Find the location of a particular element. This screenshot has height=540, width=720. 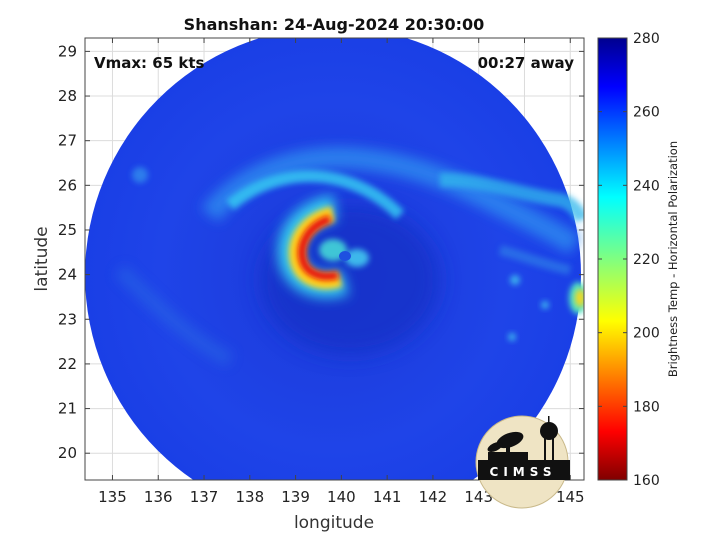

rainband-southwest is located at coordinates (174, 316).